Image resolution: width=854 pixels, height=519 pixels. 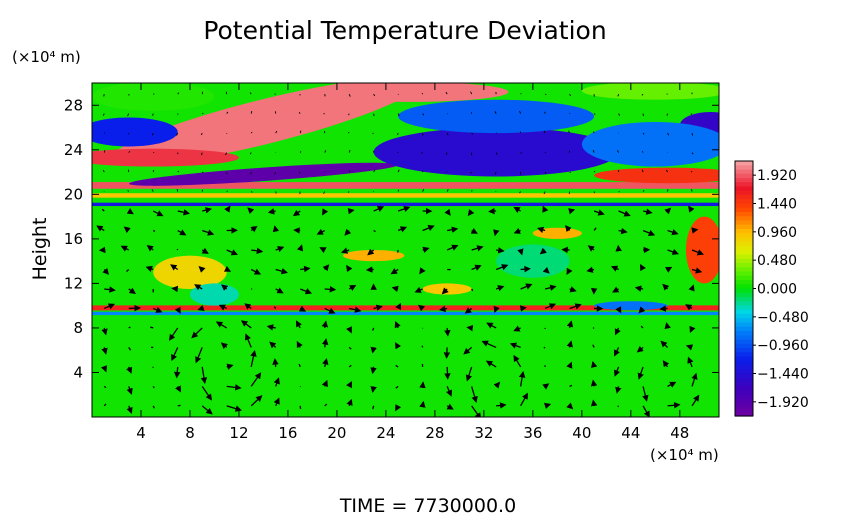 What do you see at coordinates (404, 30) in the screenshot?
I see `chart-title: Potential Temperature Deviation` at bounding box center [404, 30].